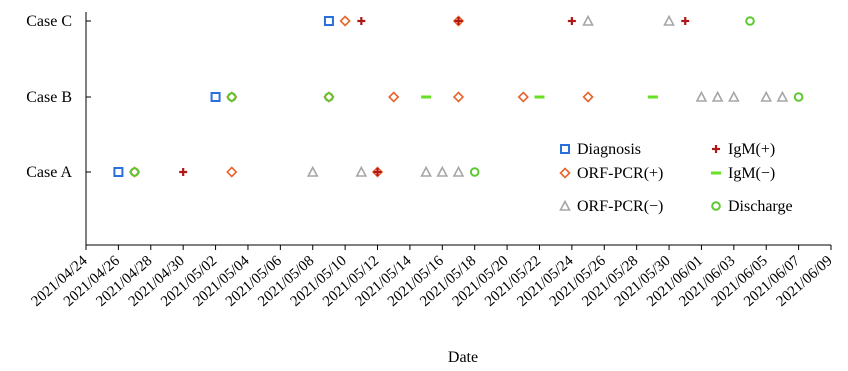  I want to click on legend-label: ORF-PCR(+), so click(620, 173).